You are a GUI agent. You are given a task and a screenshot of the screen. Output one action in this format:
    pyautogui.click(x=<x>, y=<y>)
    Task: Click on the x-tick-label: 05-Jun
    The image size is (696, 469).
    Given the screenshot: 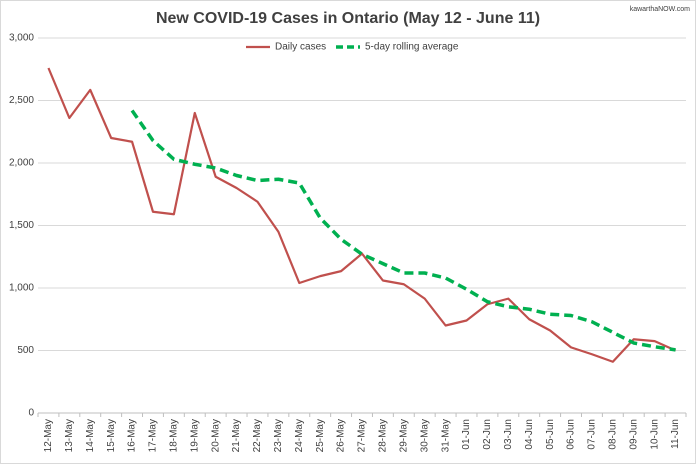 What is the action you would take?
    pyautogui.click(x=550, y=434)
    